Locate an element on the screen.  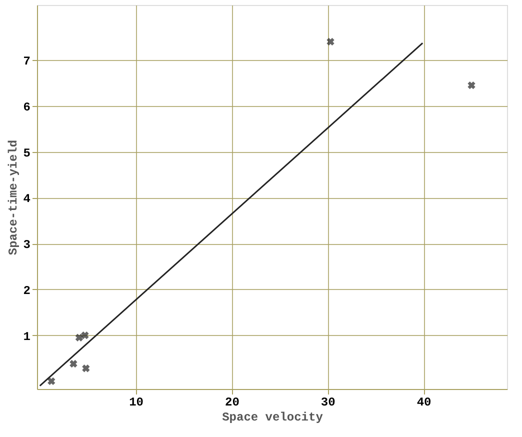
y-tick-label: 6 is located at coordinates (26, 107).